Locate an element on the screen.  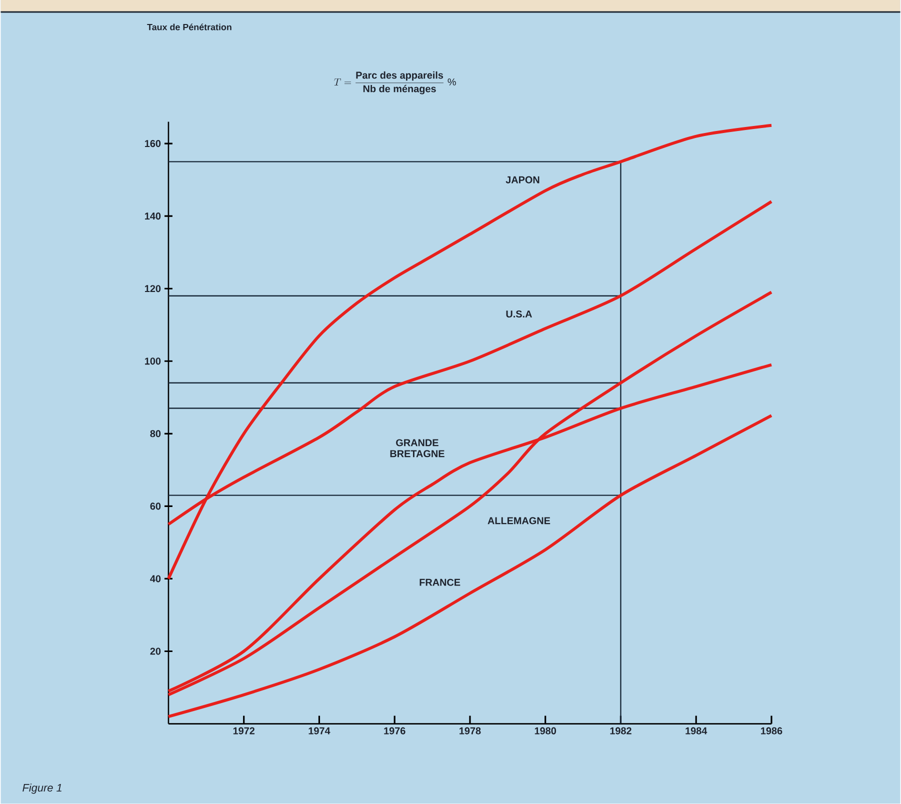
x-tick-label: 1986 is located at coordinates (771, 731).